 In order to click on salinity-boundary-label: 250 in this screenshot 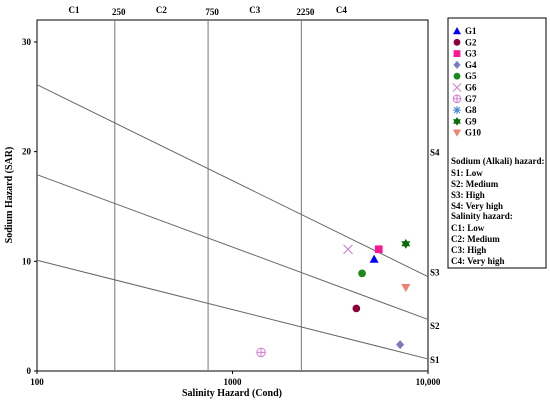, I will do `click(119, 12)`.